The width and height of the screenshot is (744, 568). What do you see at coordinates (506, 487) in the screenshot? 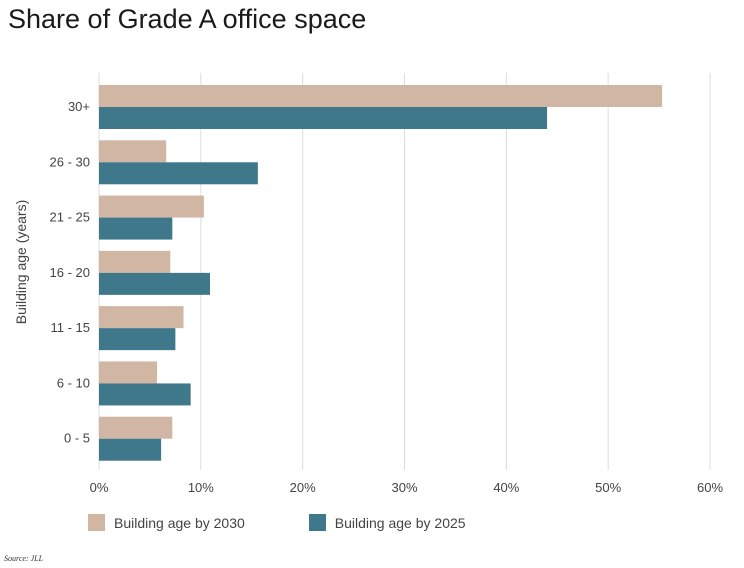
I see `x-tick-label: 40%` at bounding box center [506, 487].